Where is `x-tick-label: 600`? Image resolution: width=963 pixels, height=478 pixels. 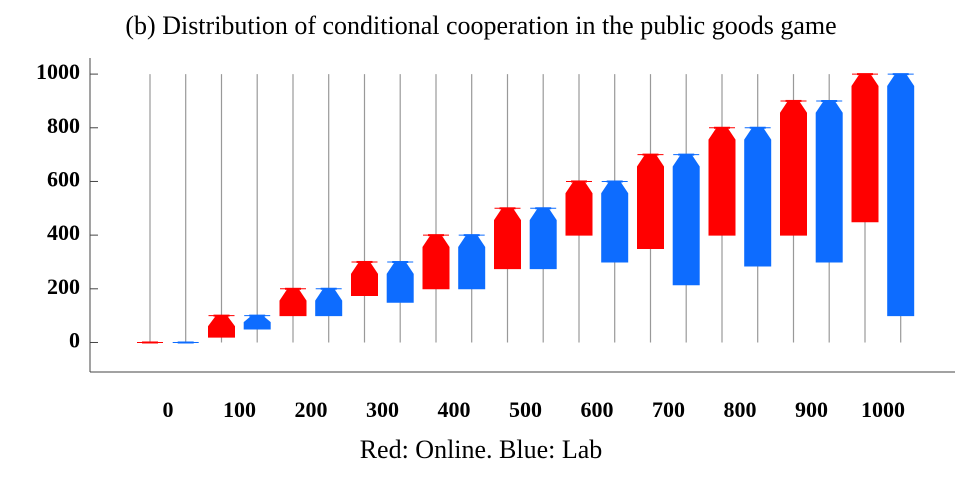 x-tick-label: 600 is located at coordinates (597, 409).